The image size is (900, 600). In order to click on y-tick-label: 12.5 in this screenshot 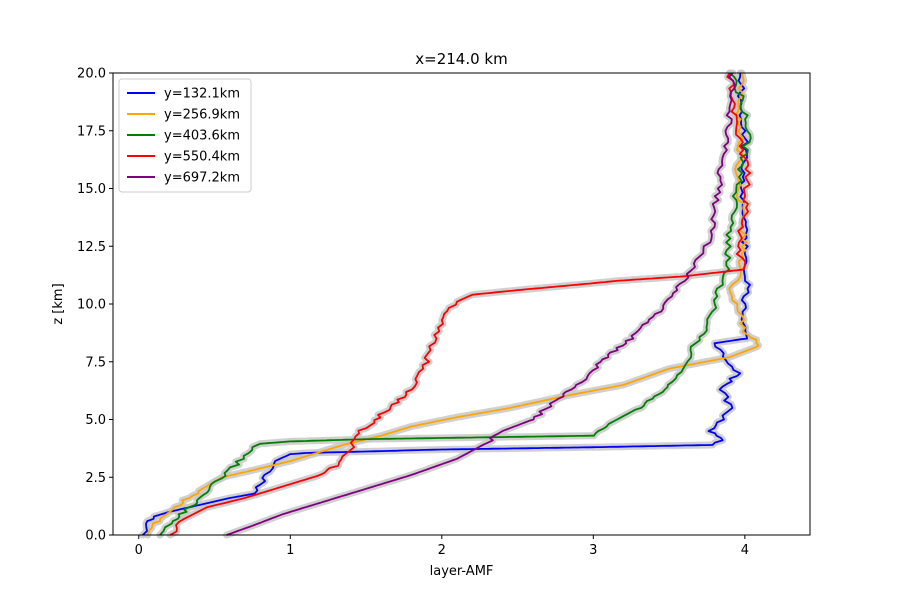, I will do `click(91, 247)`.